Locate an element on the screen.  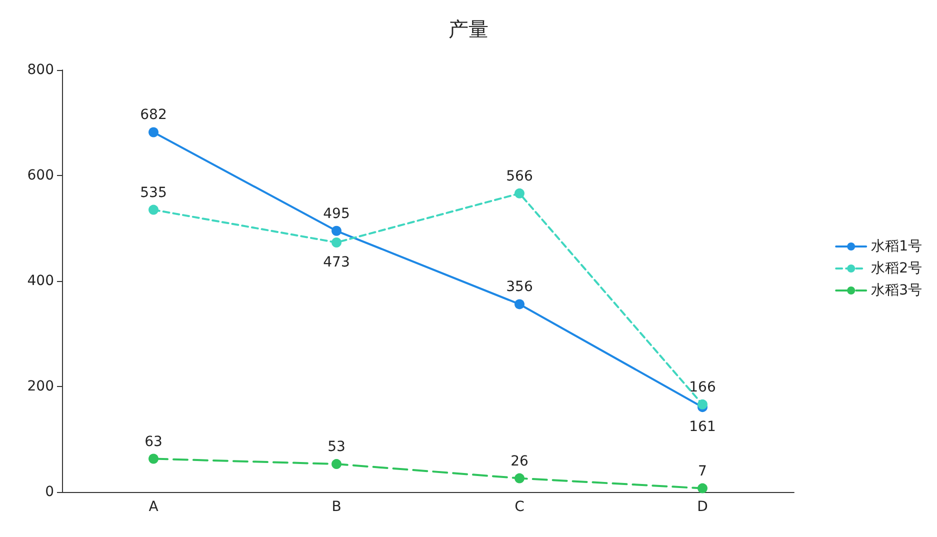
y-tick-label: 800 is located at coordinates (40, 70).